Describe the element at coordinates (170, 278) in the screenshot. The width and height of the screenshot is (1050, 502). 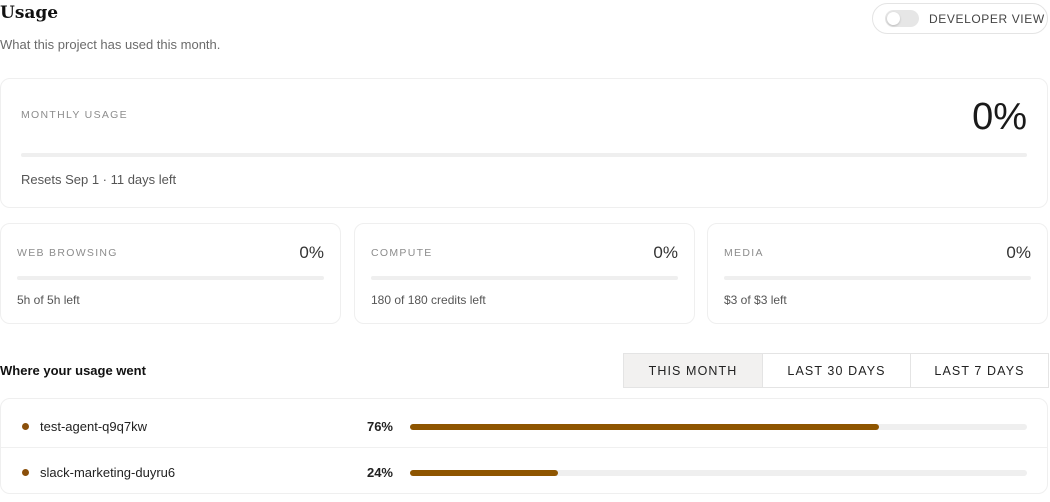
I see `web-browsing-progress-track` at that location.